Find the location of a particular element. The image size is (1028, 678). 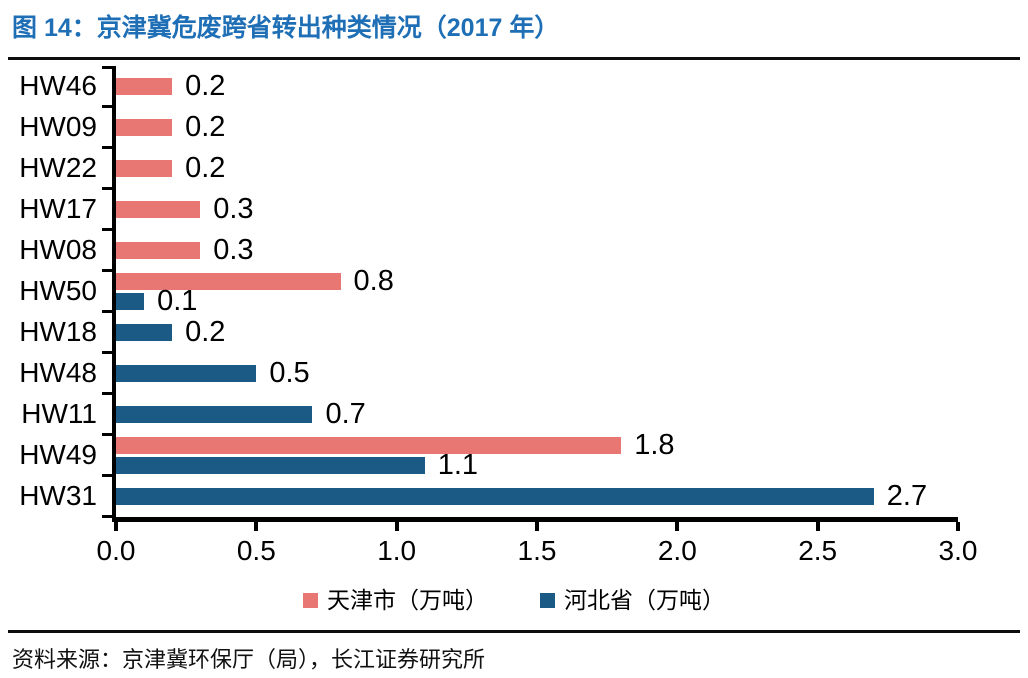

title-divider is located at coordinates (514, 58).